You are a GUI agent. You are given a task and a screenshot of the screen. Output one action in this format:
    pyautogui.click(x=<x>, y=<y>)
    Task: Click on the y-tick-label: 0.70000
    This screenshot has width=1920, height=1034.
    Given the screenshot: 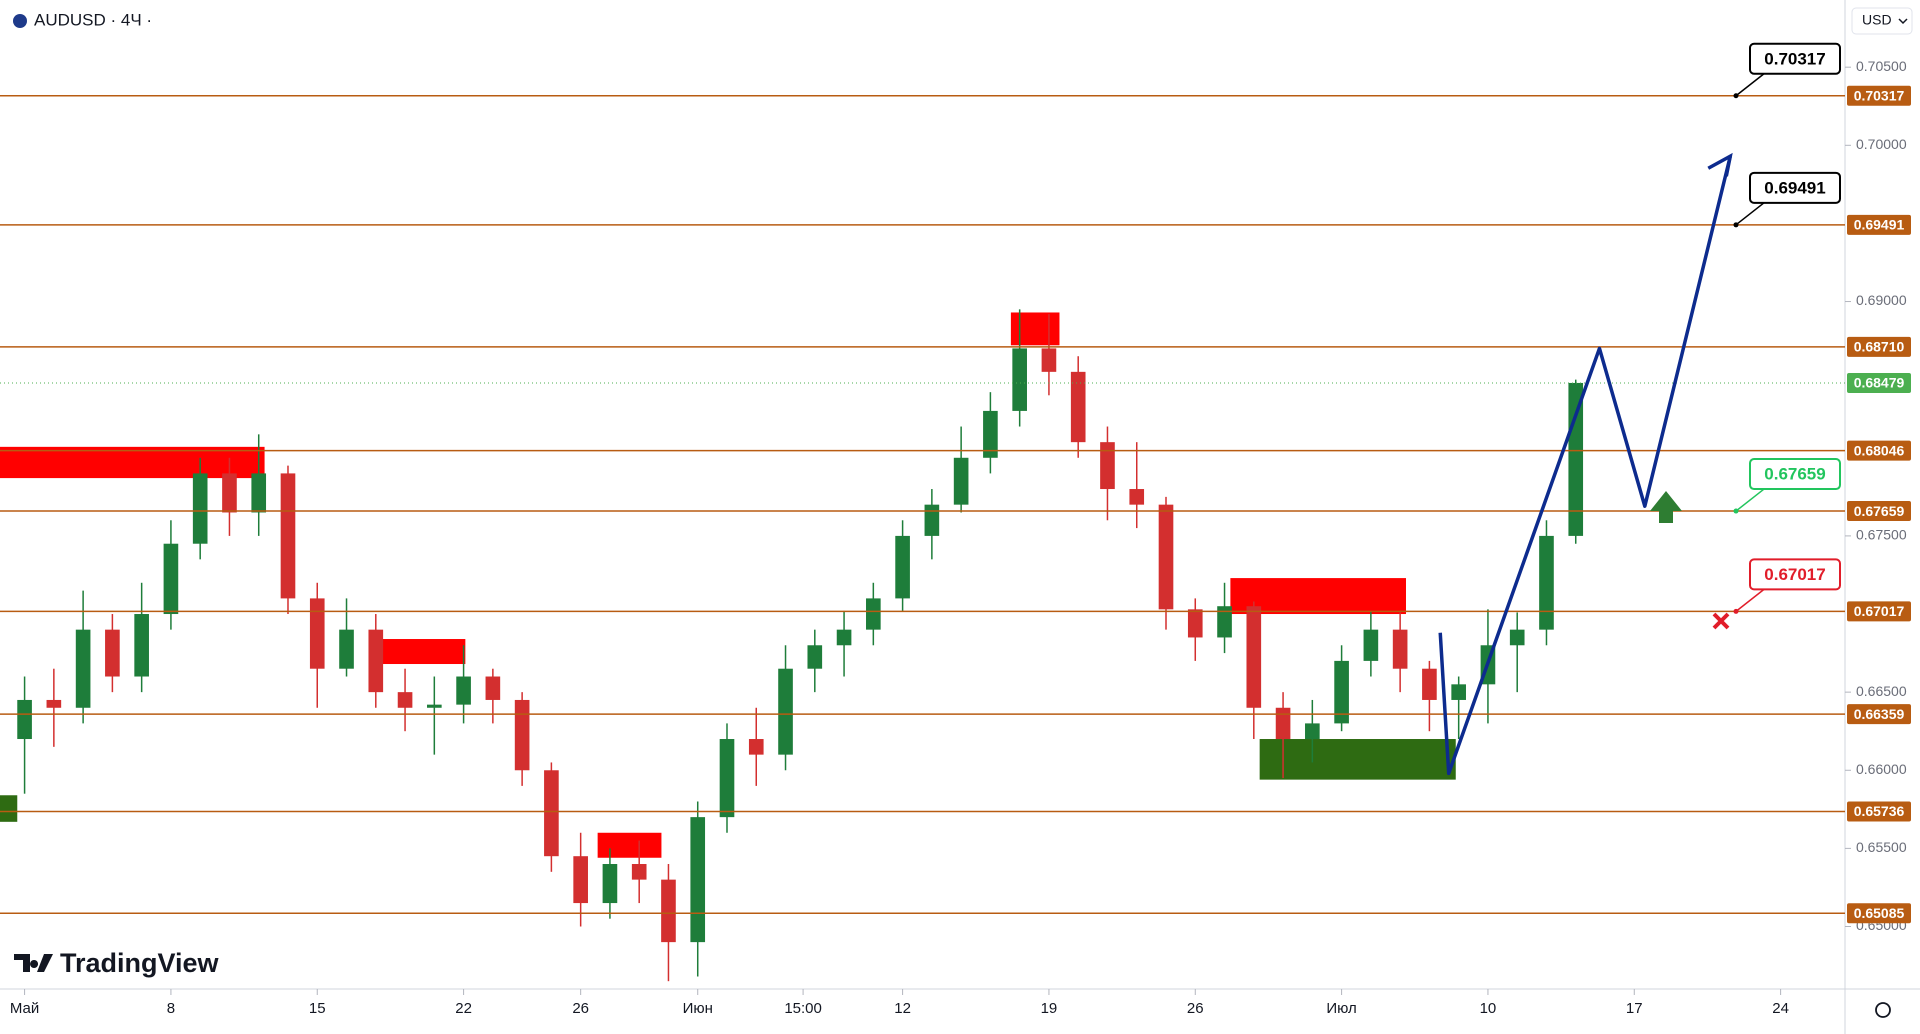 What is the action you would take?
    pyautogui.click(x=1881, y=144)
    